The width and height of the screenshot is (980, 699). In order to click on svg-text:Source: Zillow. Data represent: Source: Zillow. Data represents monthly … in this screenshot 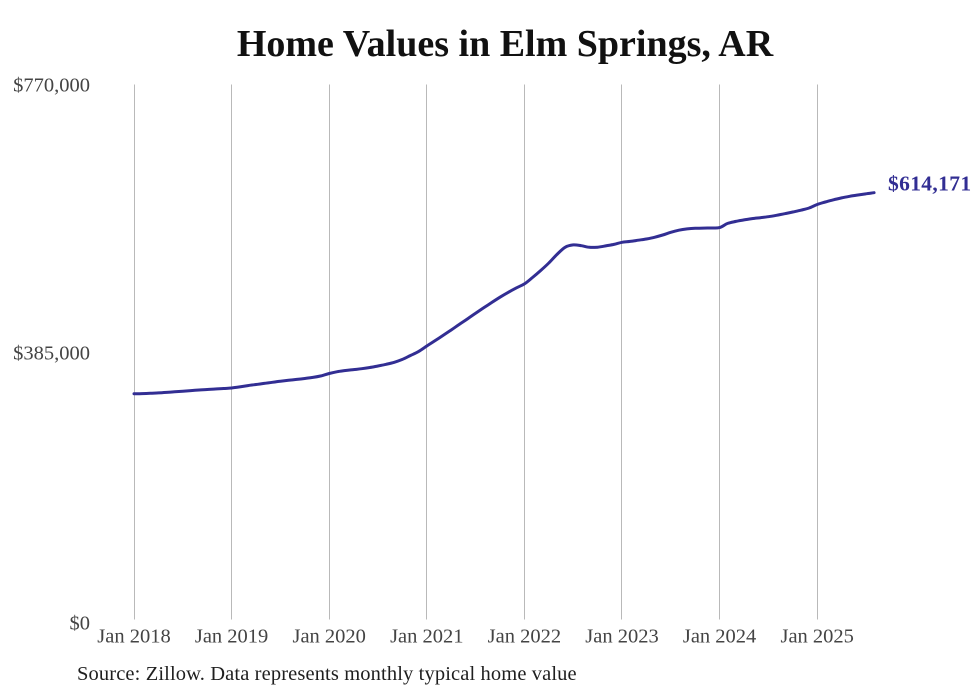, I will do `click(327, 674)`.